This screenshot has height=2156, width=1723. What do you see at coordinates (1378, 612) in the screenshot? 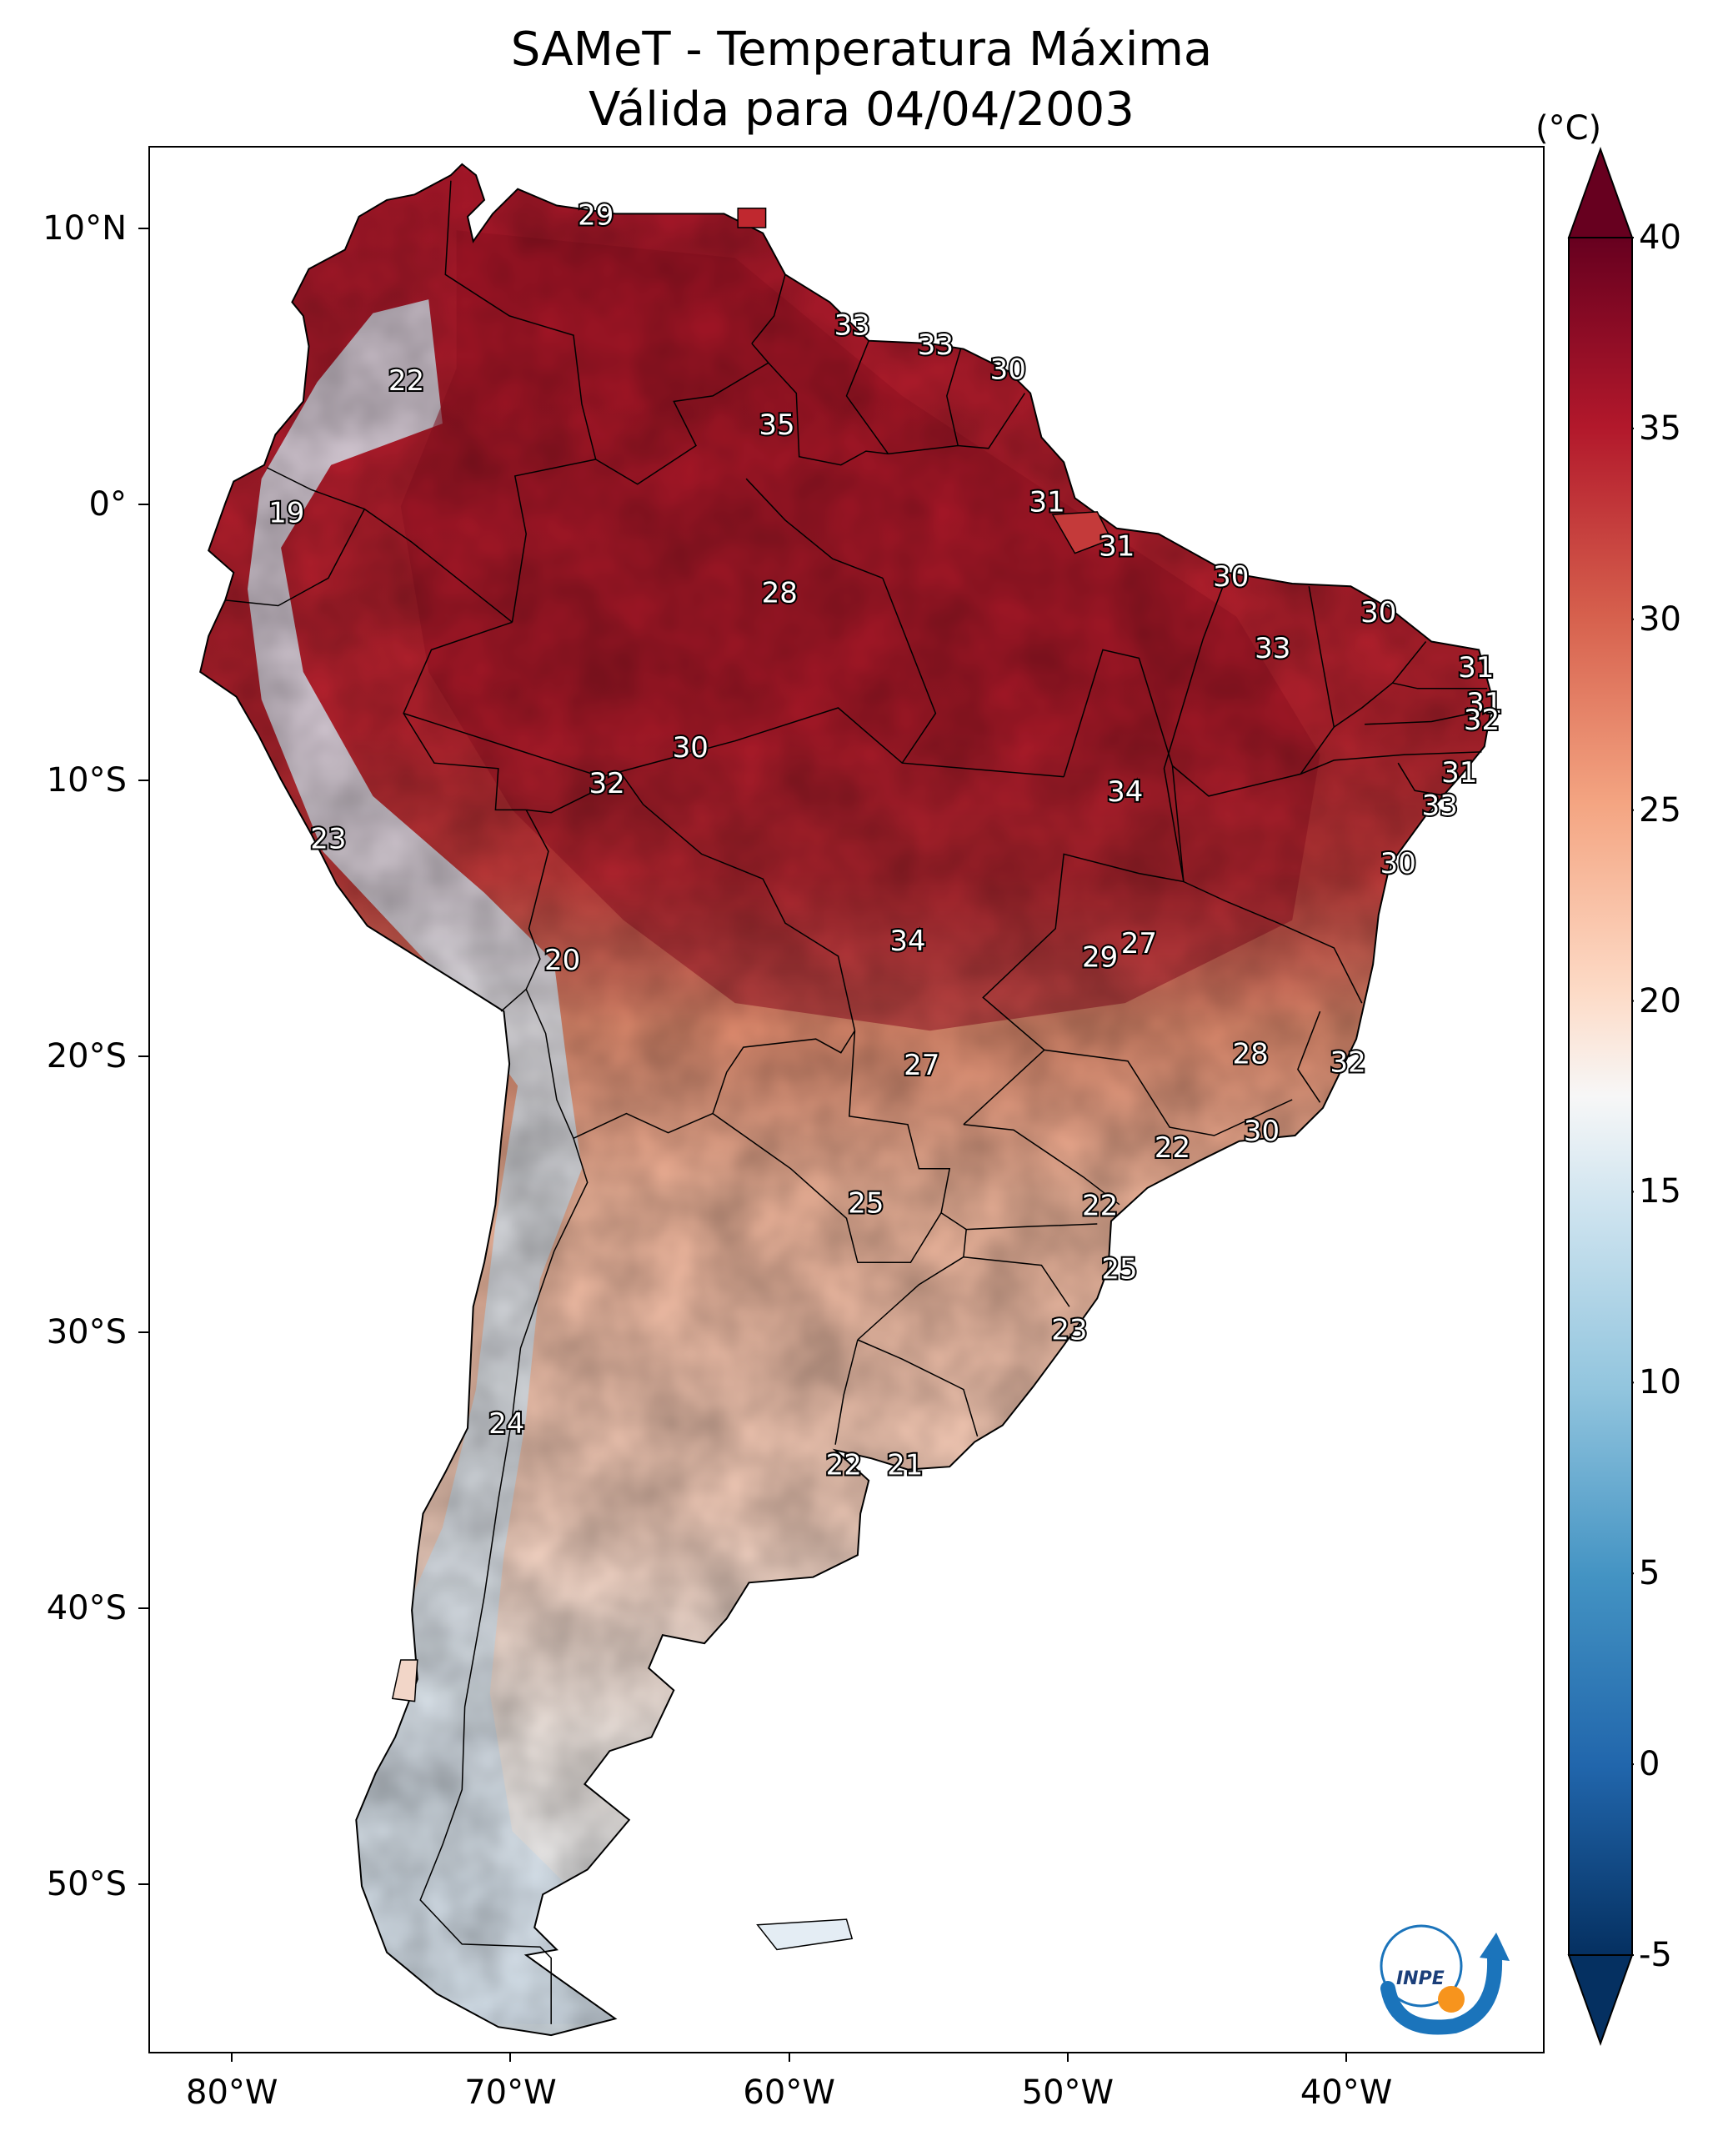
I see `contour-label-11: 30` at bounding box center [1378, 612].